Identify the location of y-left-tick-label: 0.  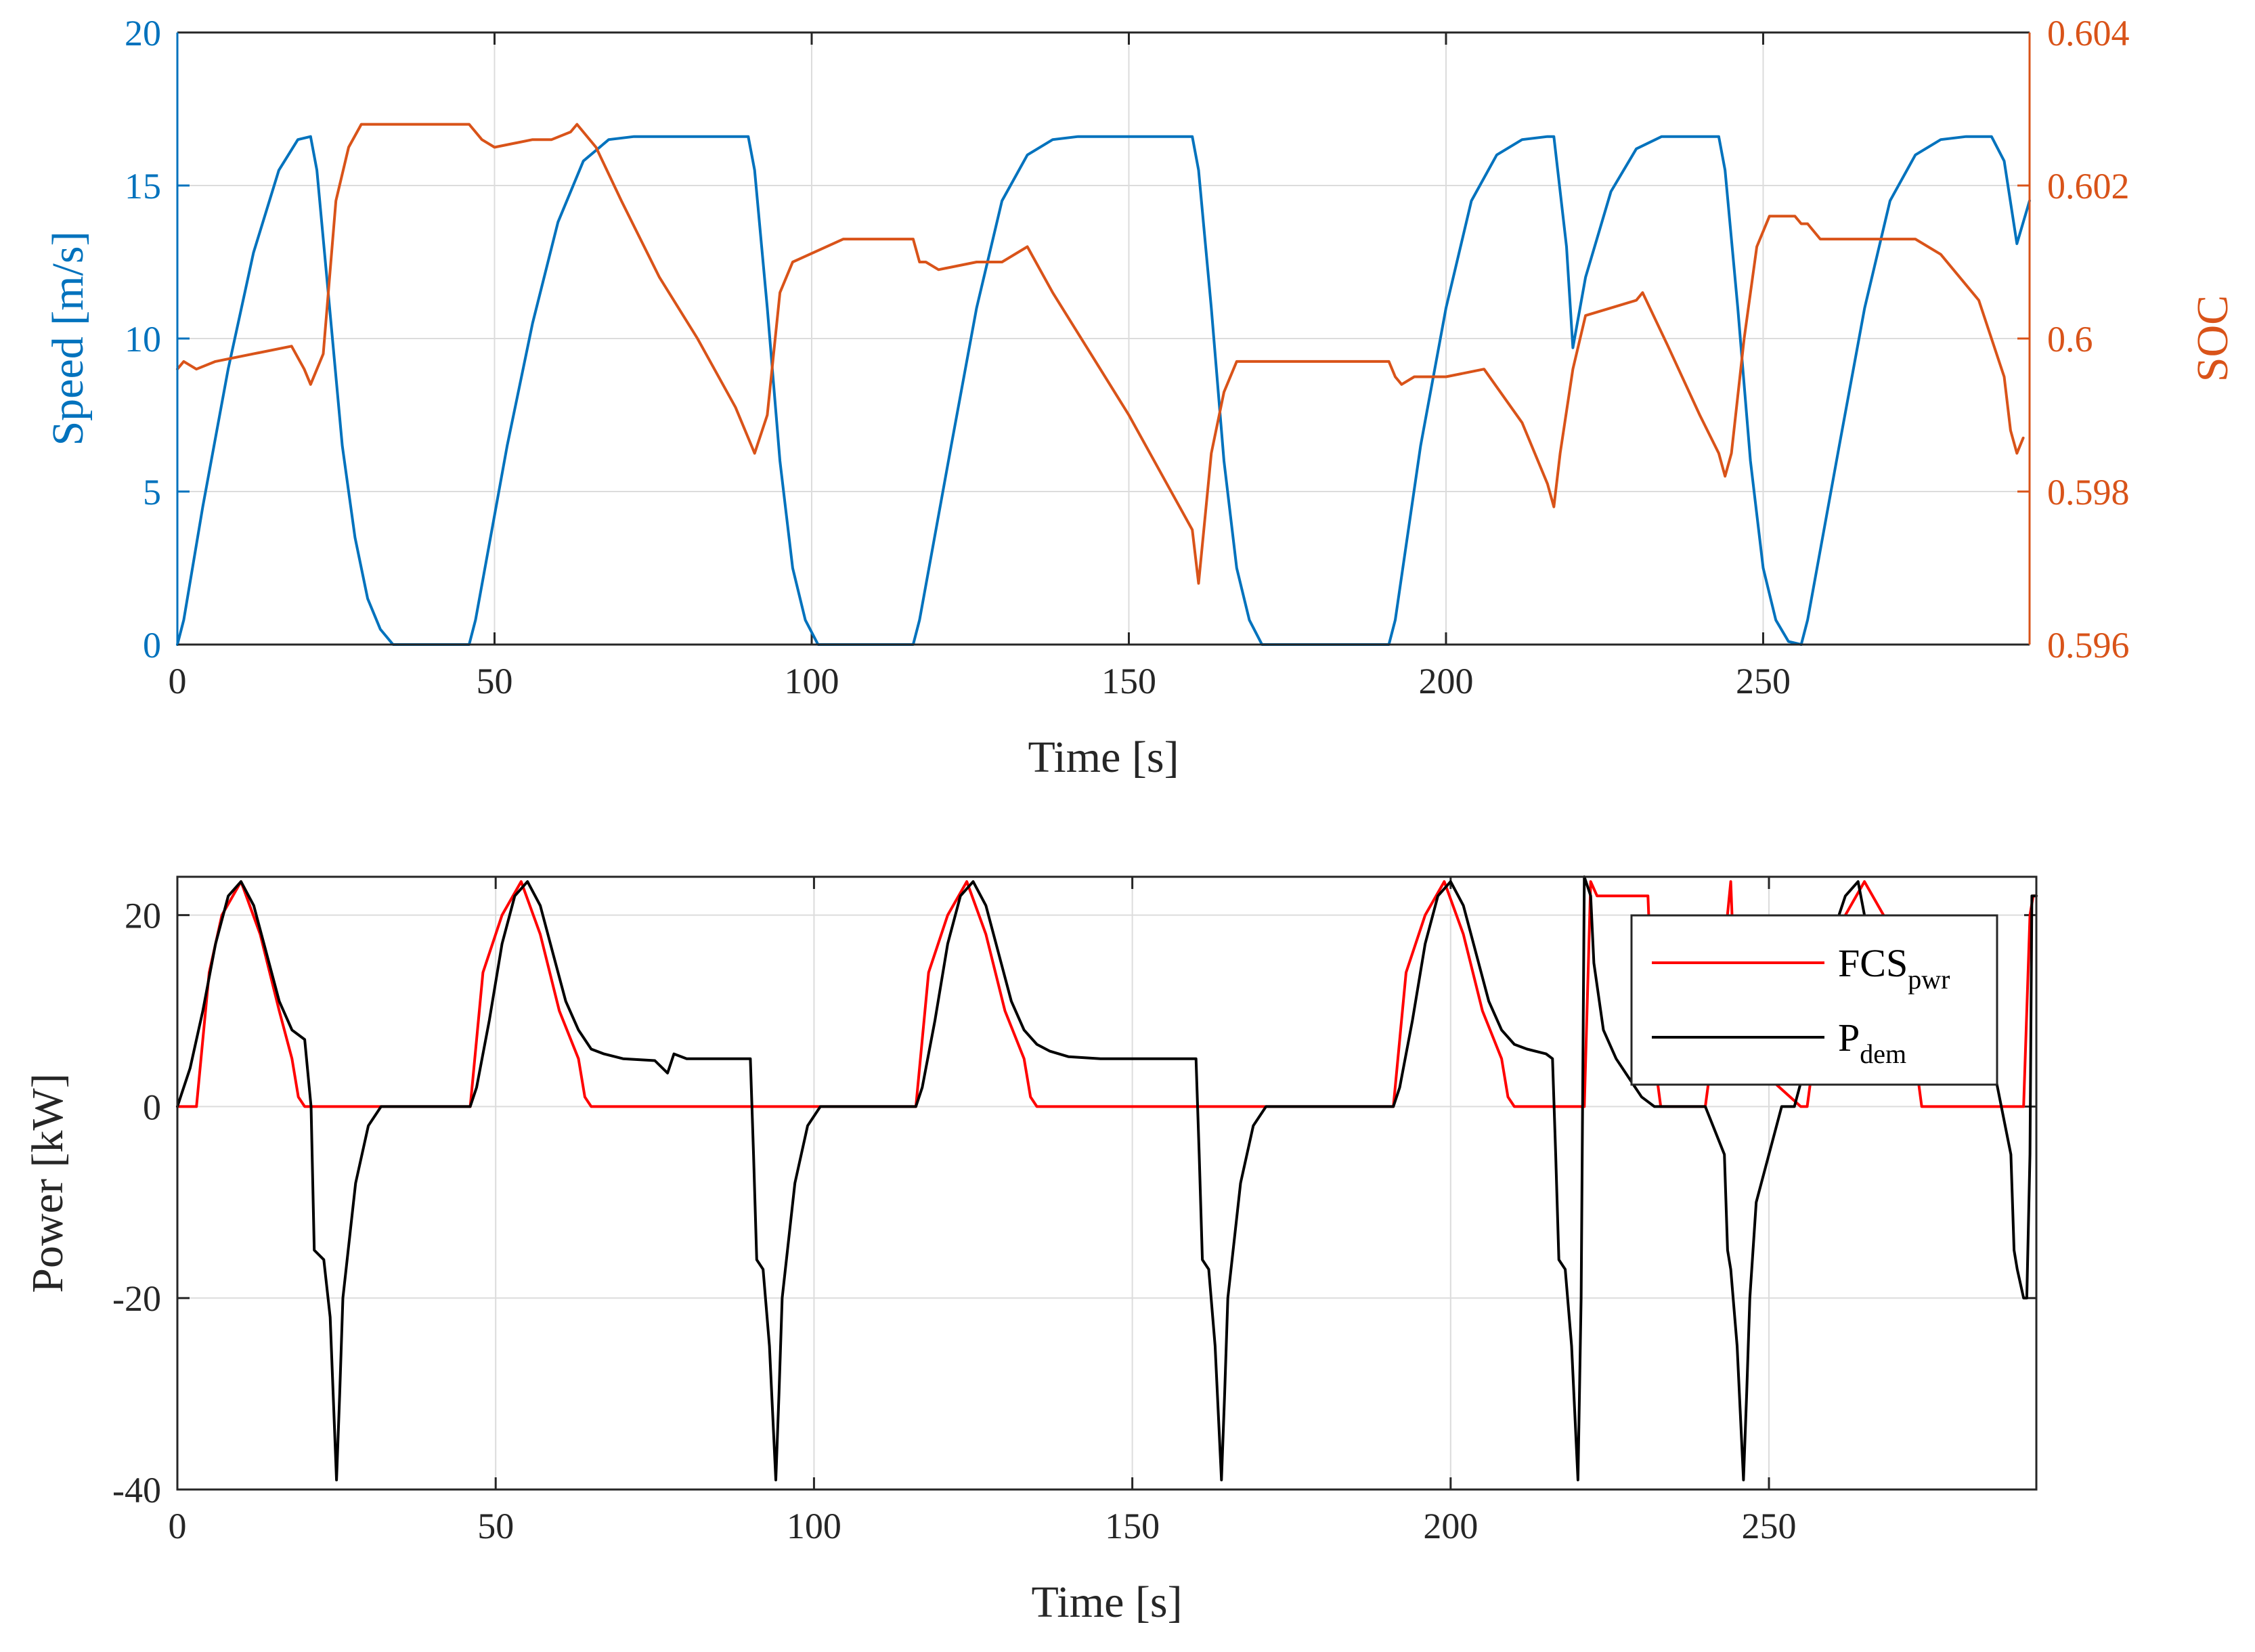
(152, 646).